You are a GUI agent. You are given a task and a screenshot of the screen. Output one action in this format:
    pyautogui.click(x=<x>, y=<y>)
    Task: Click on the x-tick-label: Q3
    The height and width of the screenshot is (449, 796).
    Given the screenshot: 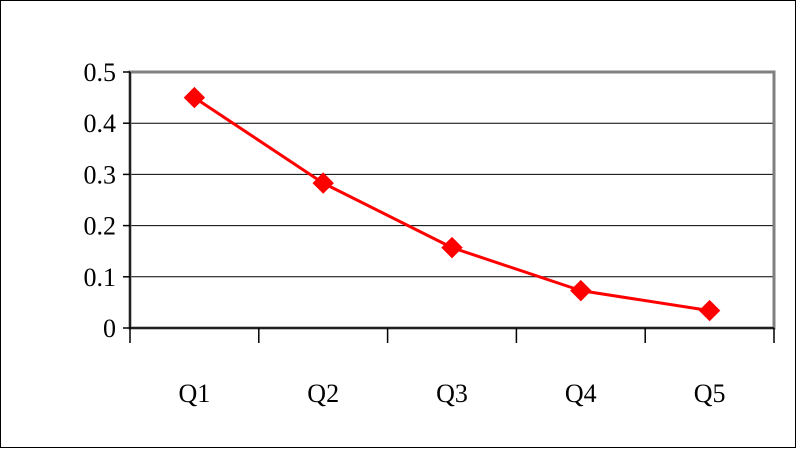 What is the action you would take?
    pyautogui.click(x=452, y=393)
    